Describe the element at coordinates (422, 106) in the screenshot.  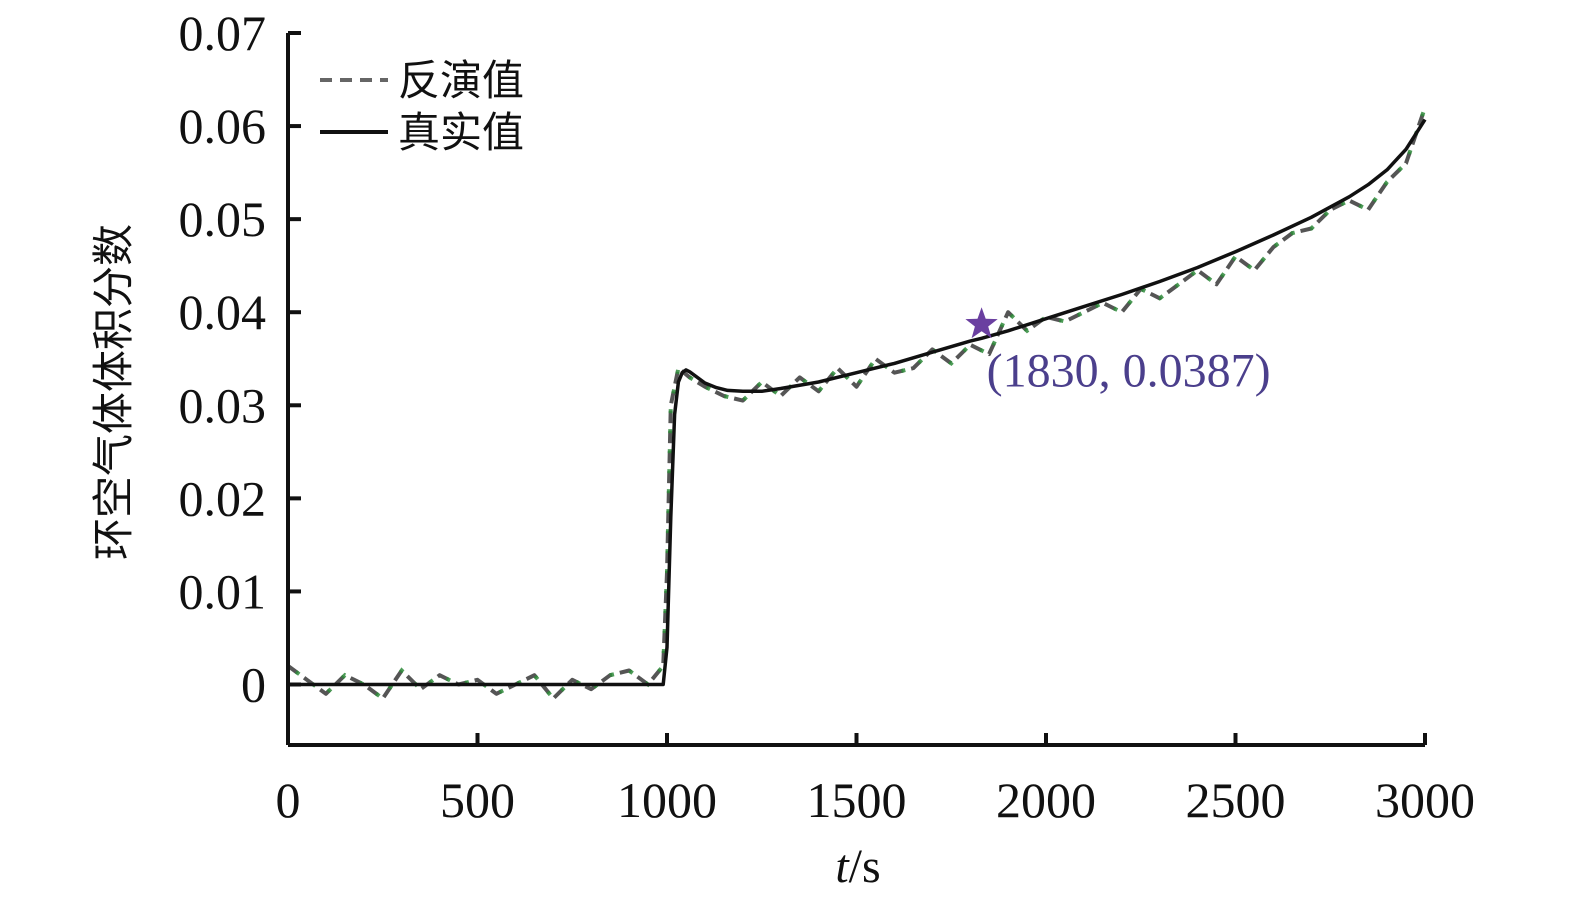
I see `legend: 反演值 真实值` at that location.